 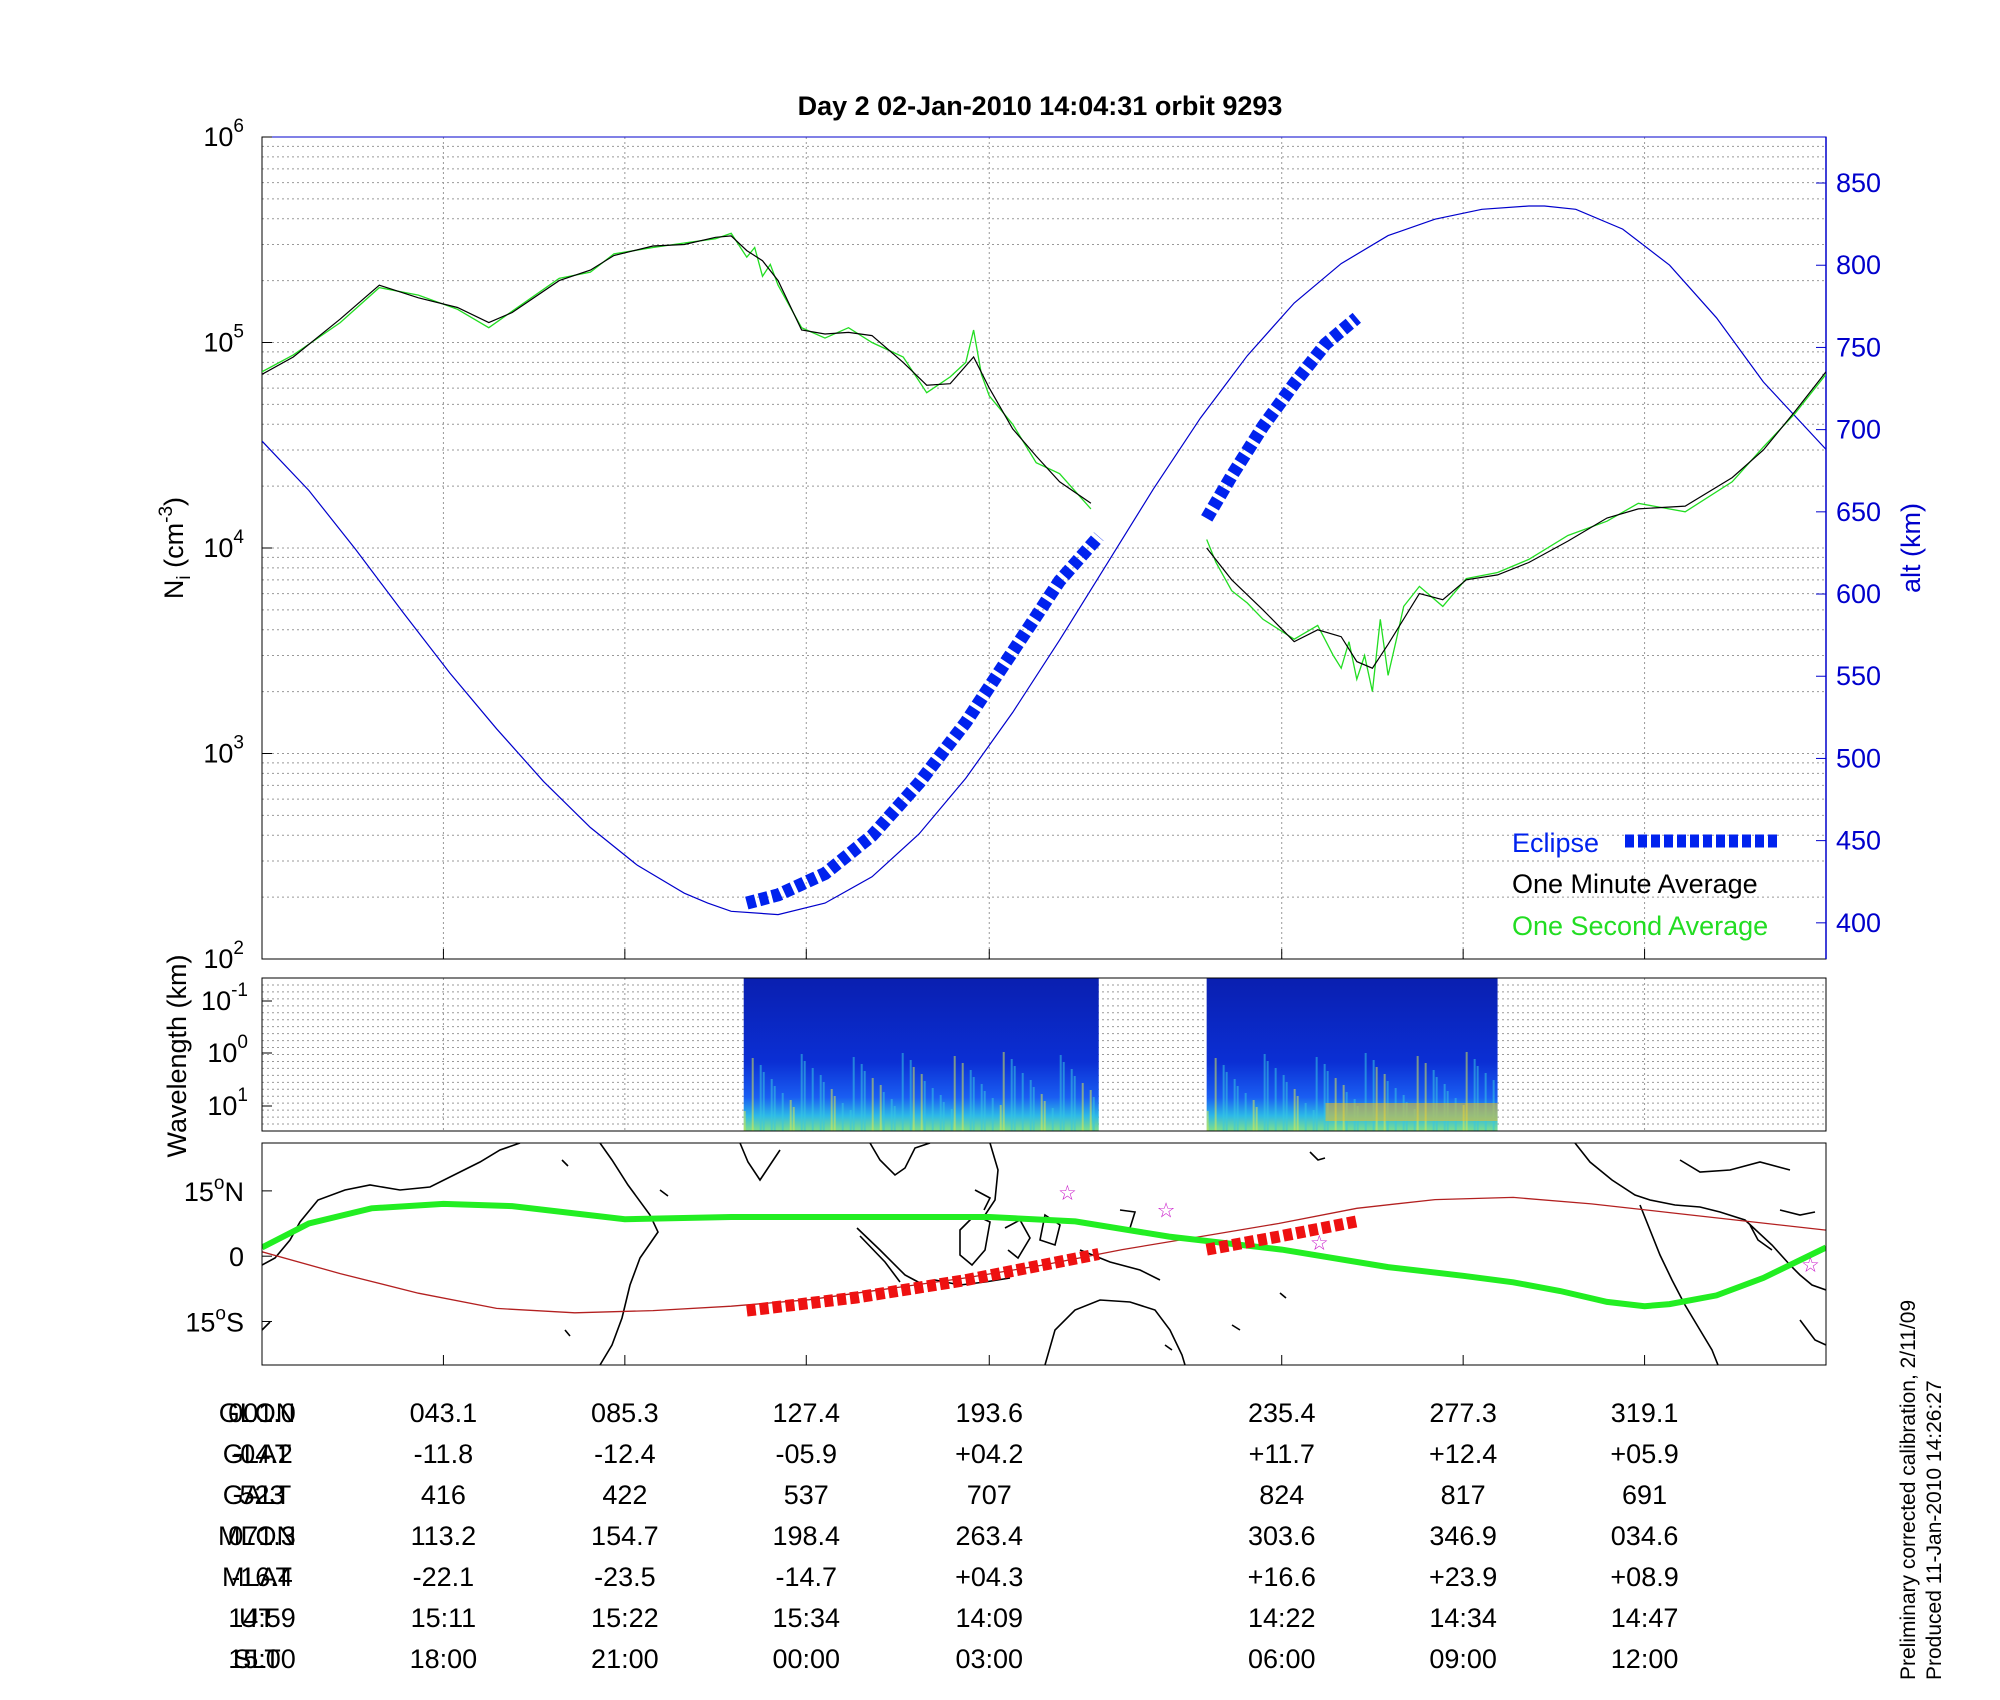 I want to click on table-cell: 03:00, so click(x=989, y=1659).